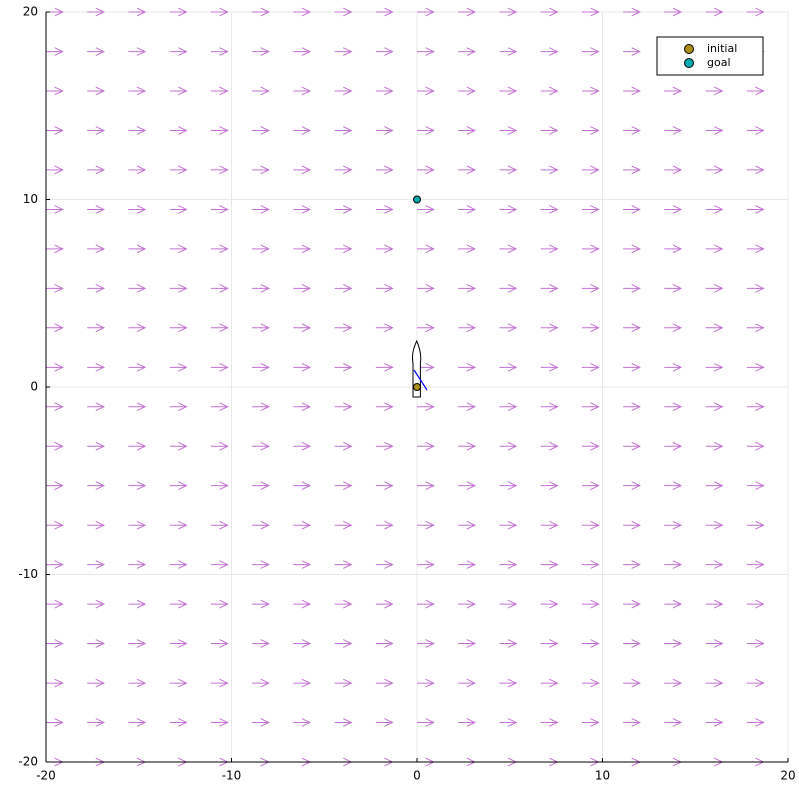 The image size is (799, 800). I want to click on legend-box, so click(710, 56).